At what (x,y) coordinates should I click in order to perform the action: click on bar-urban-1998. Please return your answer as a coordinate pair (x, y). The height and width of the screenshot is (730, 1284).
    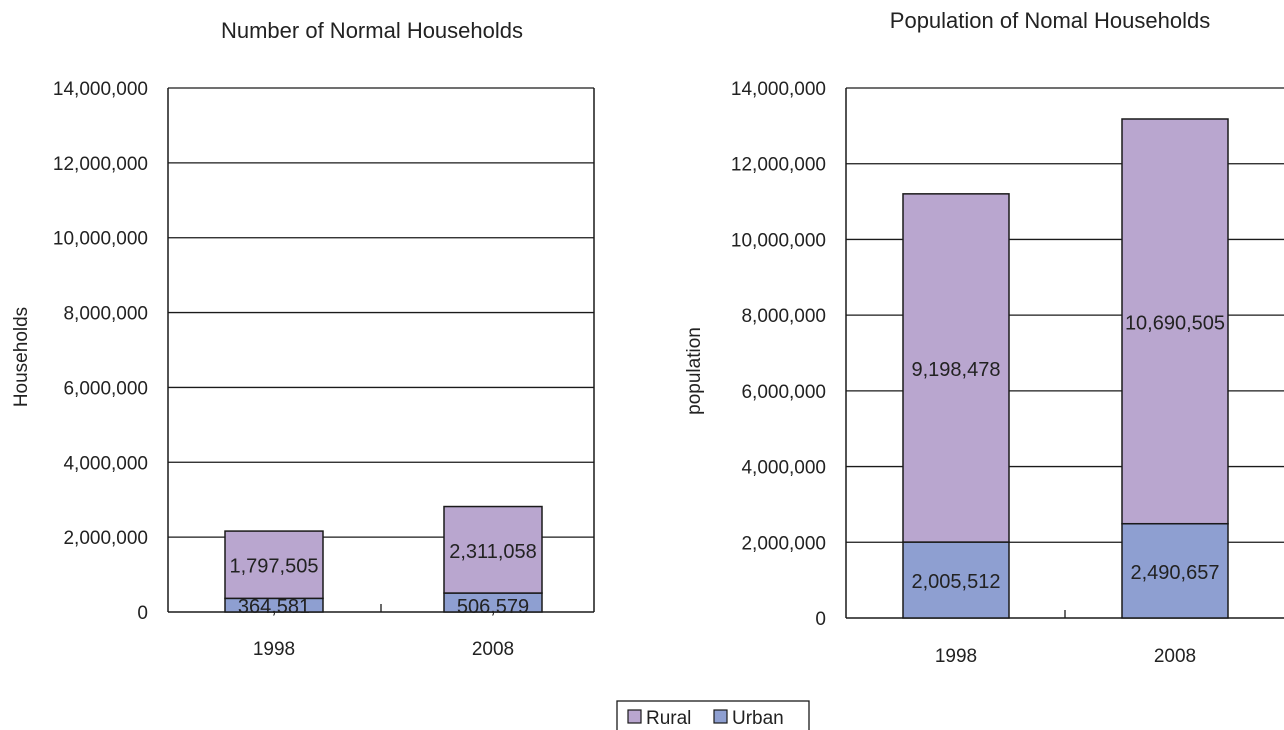
    Looking at the image, I should click on (956, 580).